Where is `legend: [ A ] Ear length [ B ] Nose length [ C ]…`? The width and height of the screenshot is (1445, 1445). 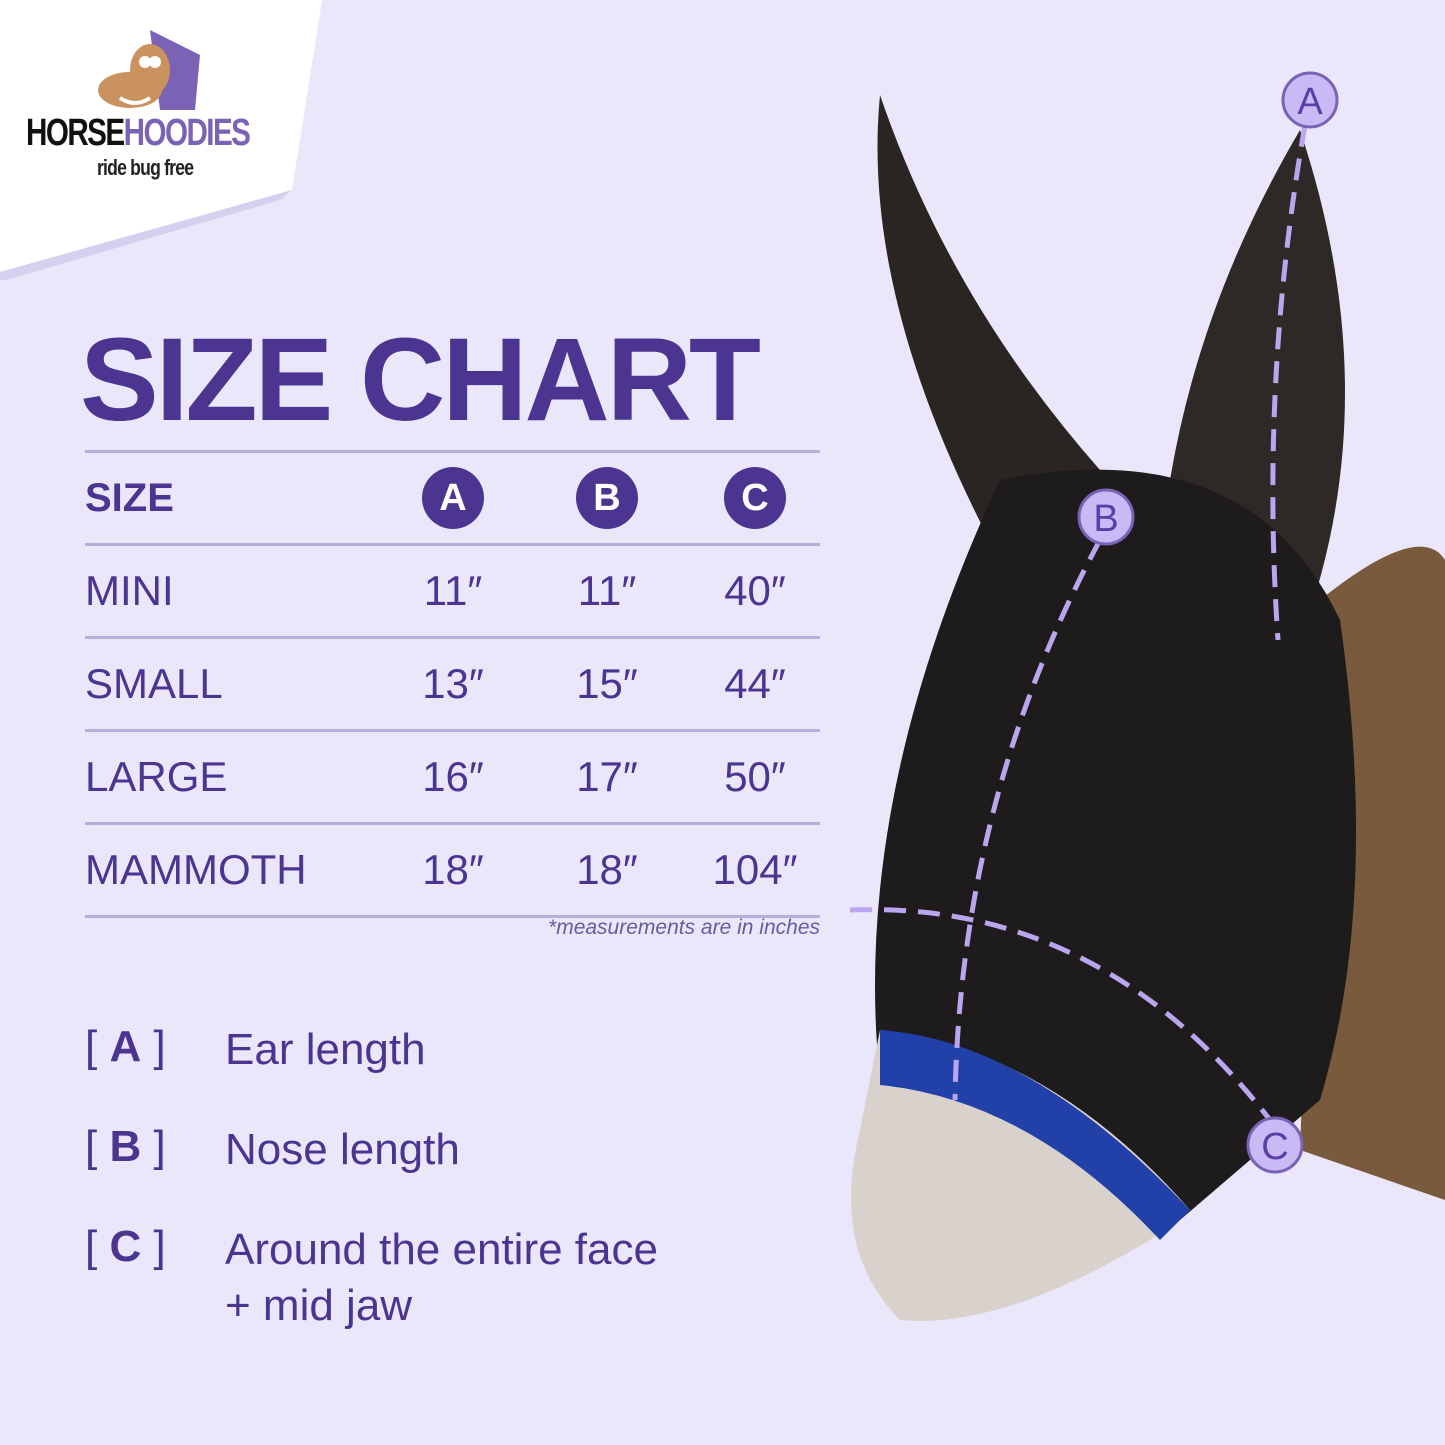
legend: [ A ] Ear length [ B ] Nose length [ C ]… is located at coordinates (371, 1200).